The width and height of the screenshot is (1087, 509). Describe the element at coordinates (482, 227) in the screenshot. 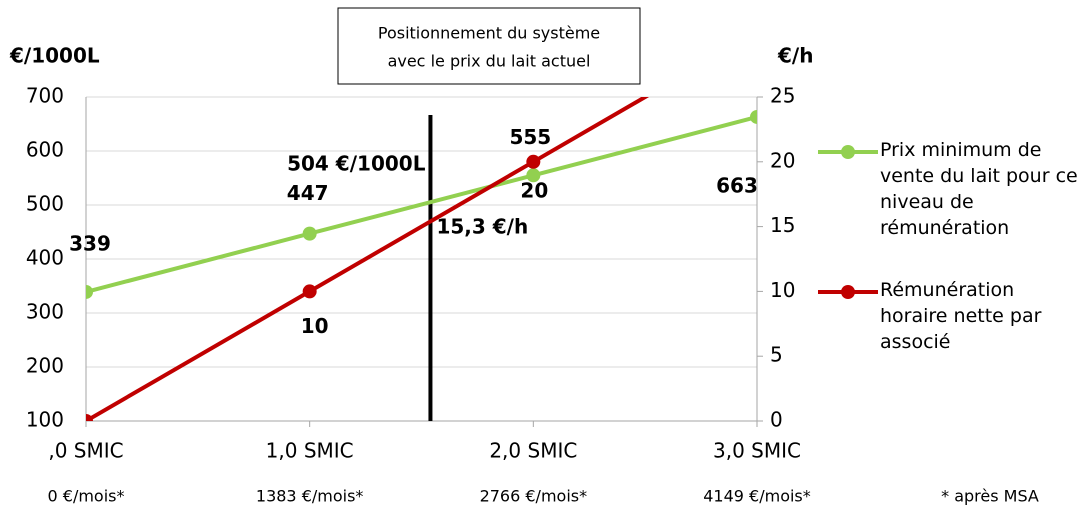

I see `annotation: 15,3 €/h` at that location.